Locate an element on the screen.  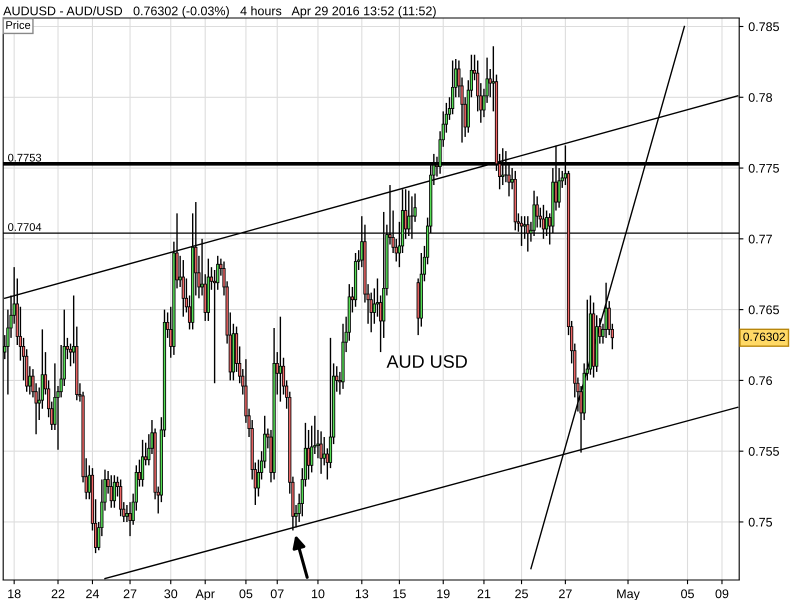
ref-line-label: 0.7704 is located at coordinates (25, 227).